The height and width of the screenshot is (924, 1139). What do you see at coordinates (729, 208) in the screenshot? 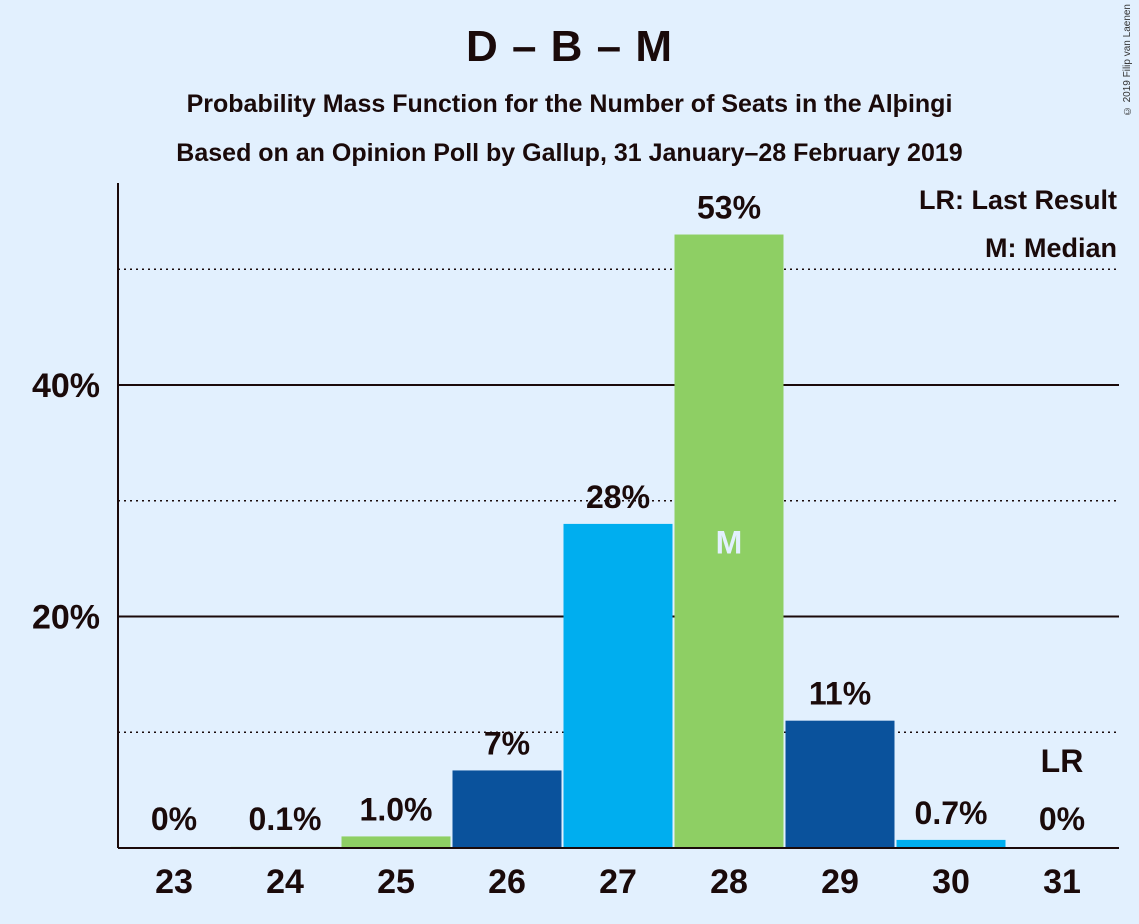
I see `bar-label-28: 53%` at bounding box center [729, 208].